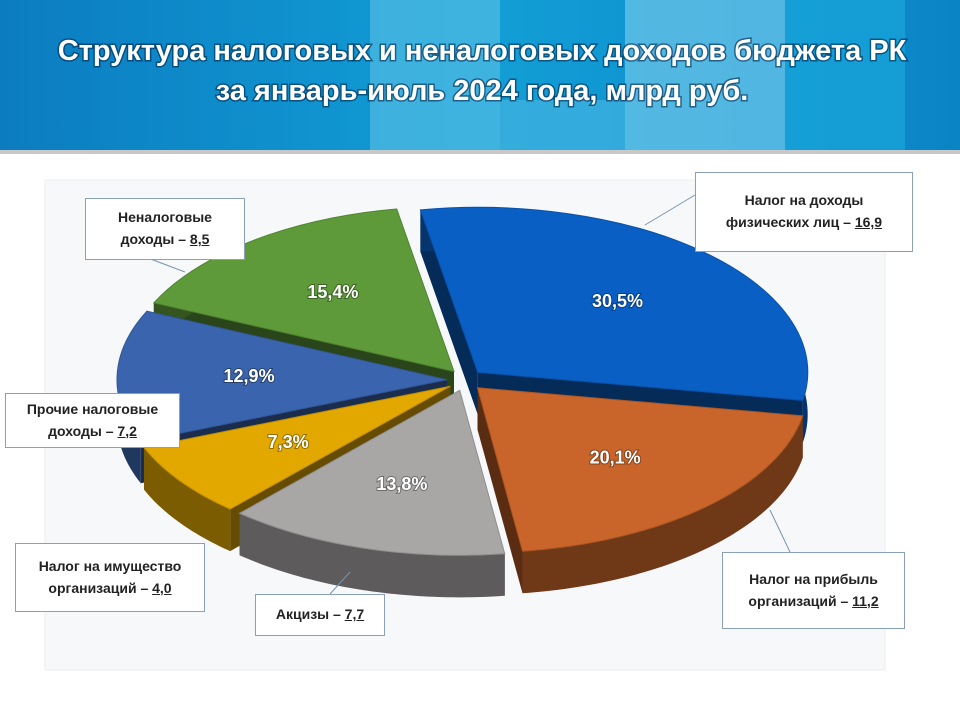 The image size is (960, 720). What do you see at coordinates (615, 458) in the screenshot?
I see `slice-label: 20,1%` at bounding box center [615, 458].